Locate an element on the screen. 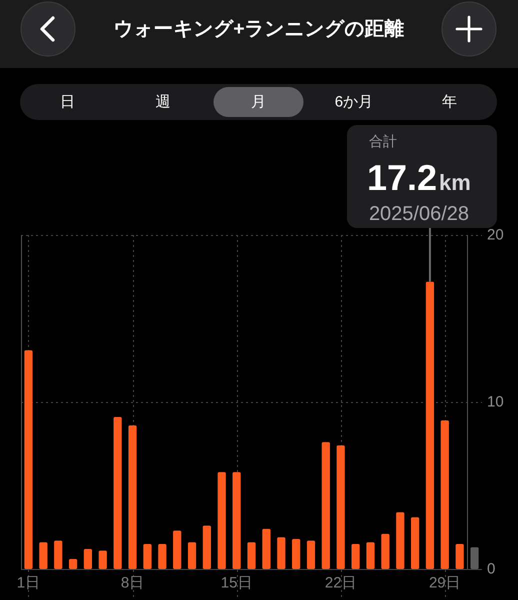 Image resolution: width=518 pixels, height=600 pixels. text: 2025/06/28 is located at coordinates (419, 214).